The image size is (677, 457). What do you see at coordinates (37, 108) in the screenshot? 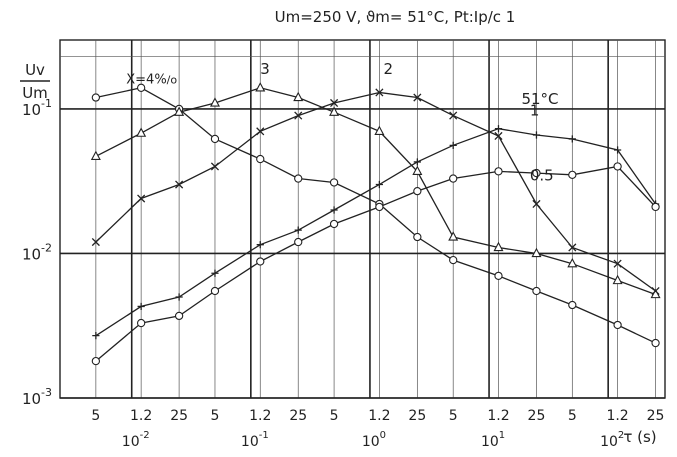
I see `y-tick-label: 10⁻¹` at bounding box center [37, 108].